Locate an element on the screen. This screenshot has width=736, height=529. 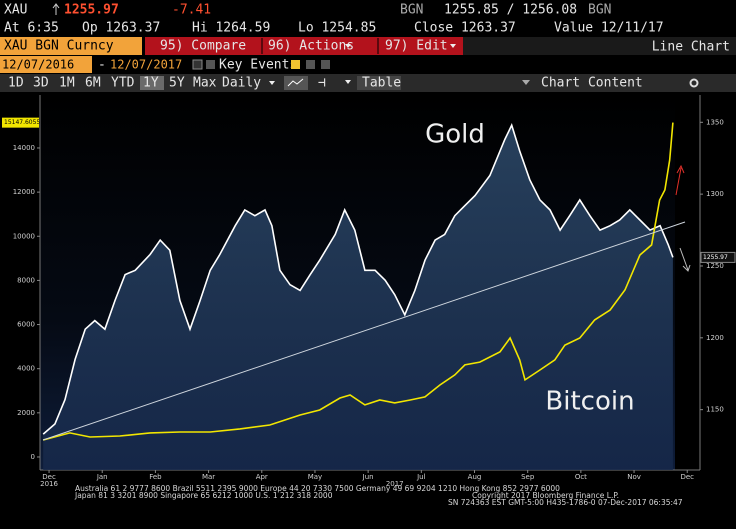
x-tick-label: May is located at coordinates (315, 477).